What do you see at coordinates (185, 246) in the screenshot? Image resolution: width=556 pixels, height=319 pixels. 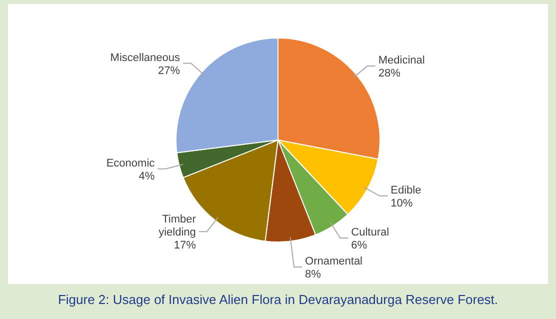 I see `data-label: 17%` at bounding box center [185, 246].